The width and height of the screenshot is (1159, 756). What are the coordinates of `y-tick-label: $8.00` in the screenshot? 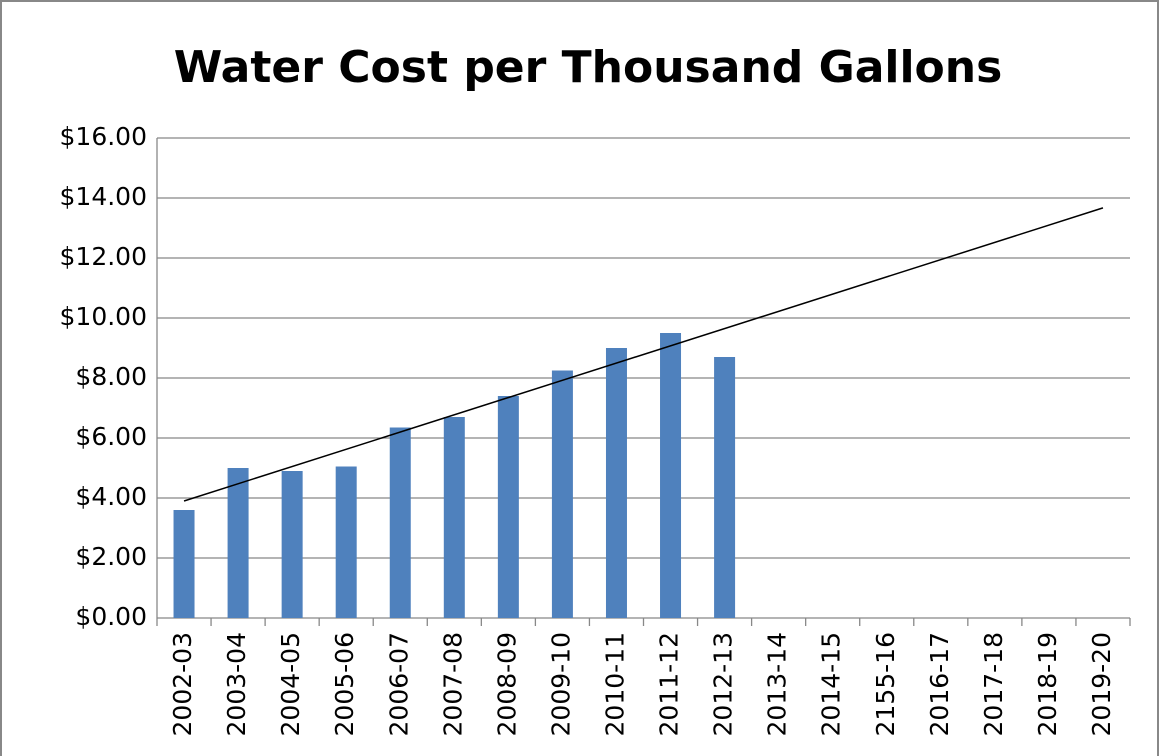 It's located at (111, 376).